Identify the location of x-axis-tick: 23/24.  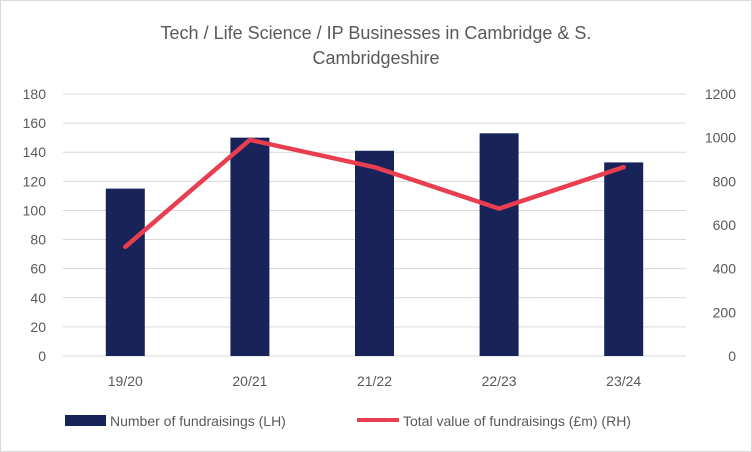
(623, 381).